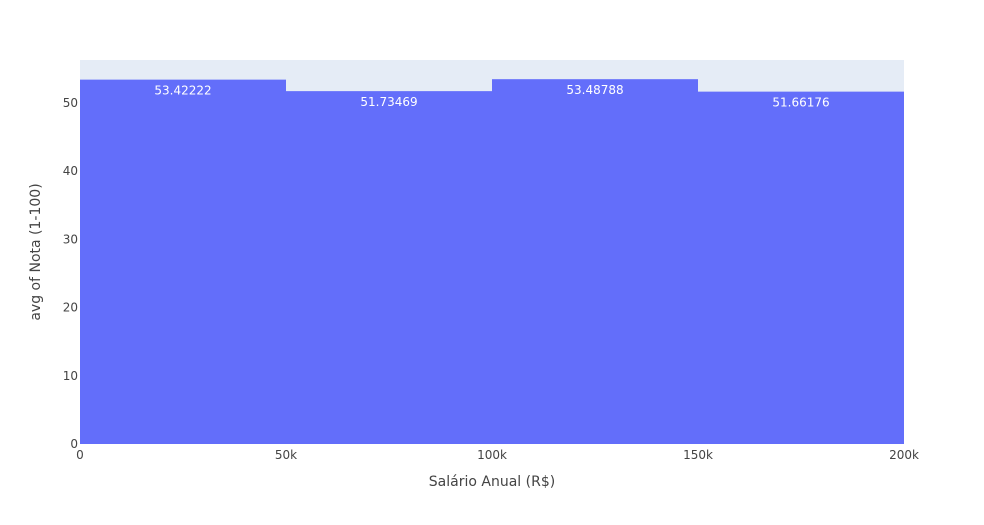 This screenshot has width=984, height=525. Describe the element at coordinates (492, 482) in the screenshot. I see `x-axis-title: Salário Anual (R$)` at that location.